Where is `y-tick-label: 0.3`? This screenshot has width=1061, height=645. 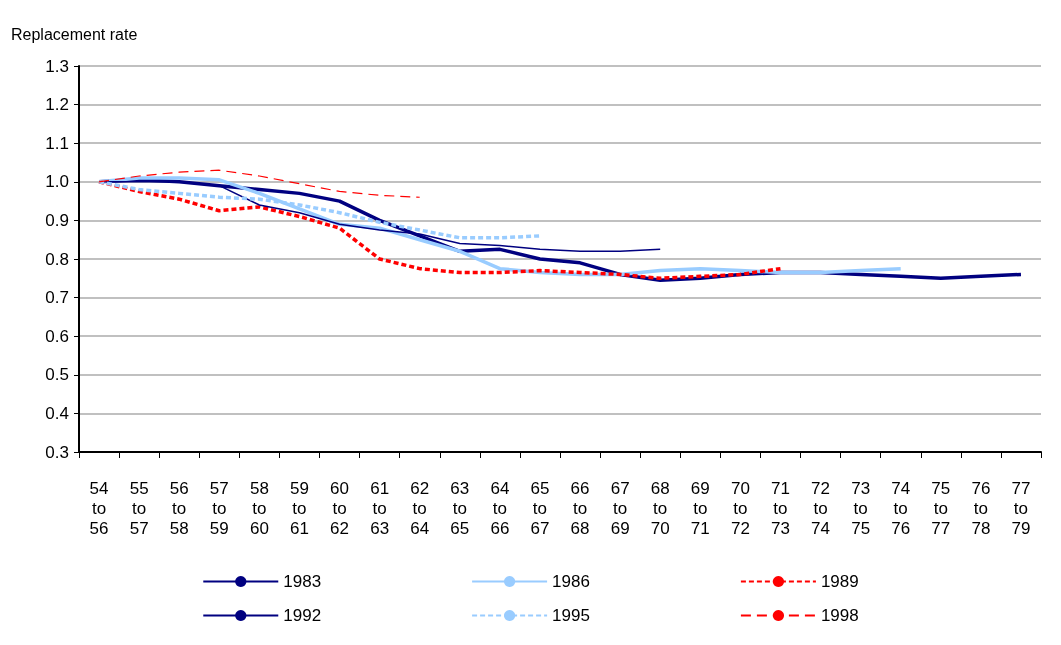 y-tick-label: 0.3 is located at coordinates (57, 452).